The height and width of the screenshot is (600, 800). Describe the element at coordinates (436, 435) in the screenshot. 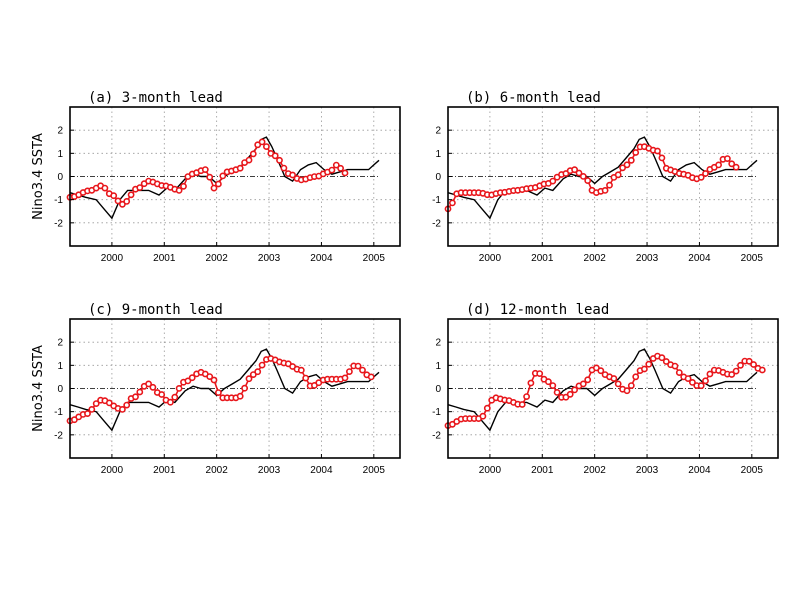

I see `y-tick-label: -2` at that location.